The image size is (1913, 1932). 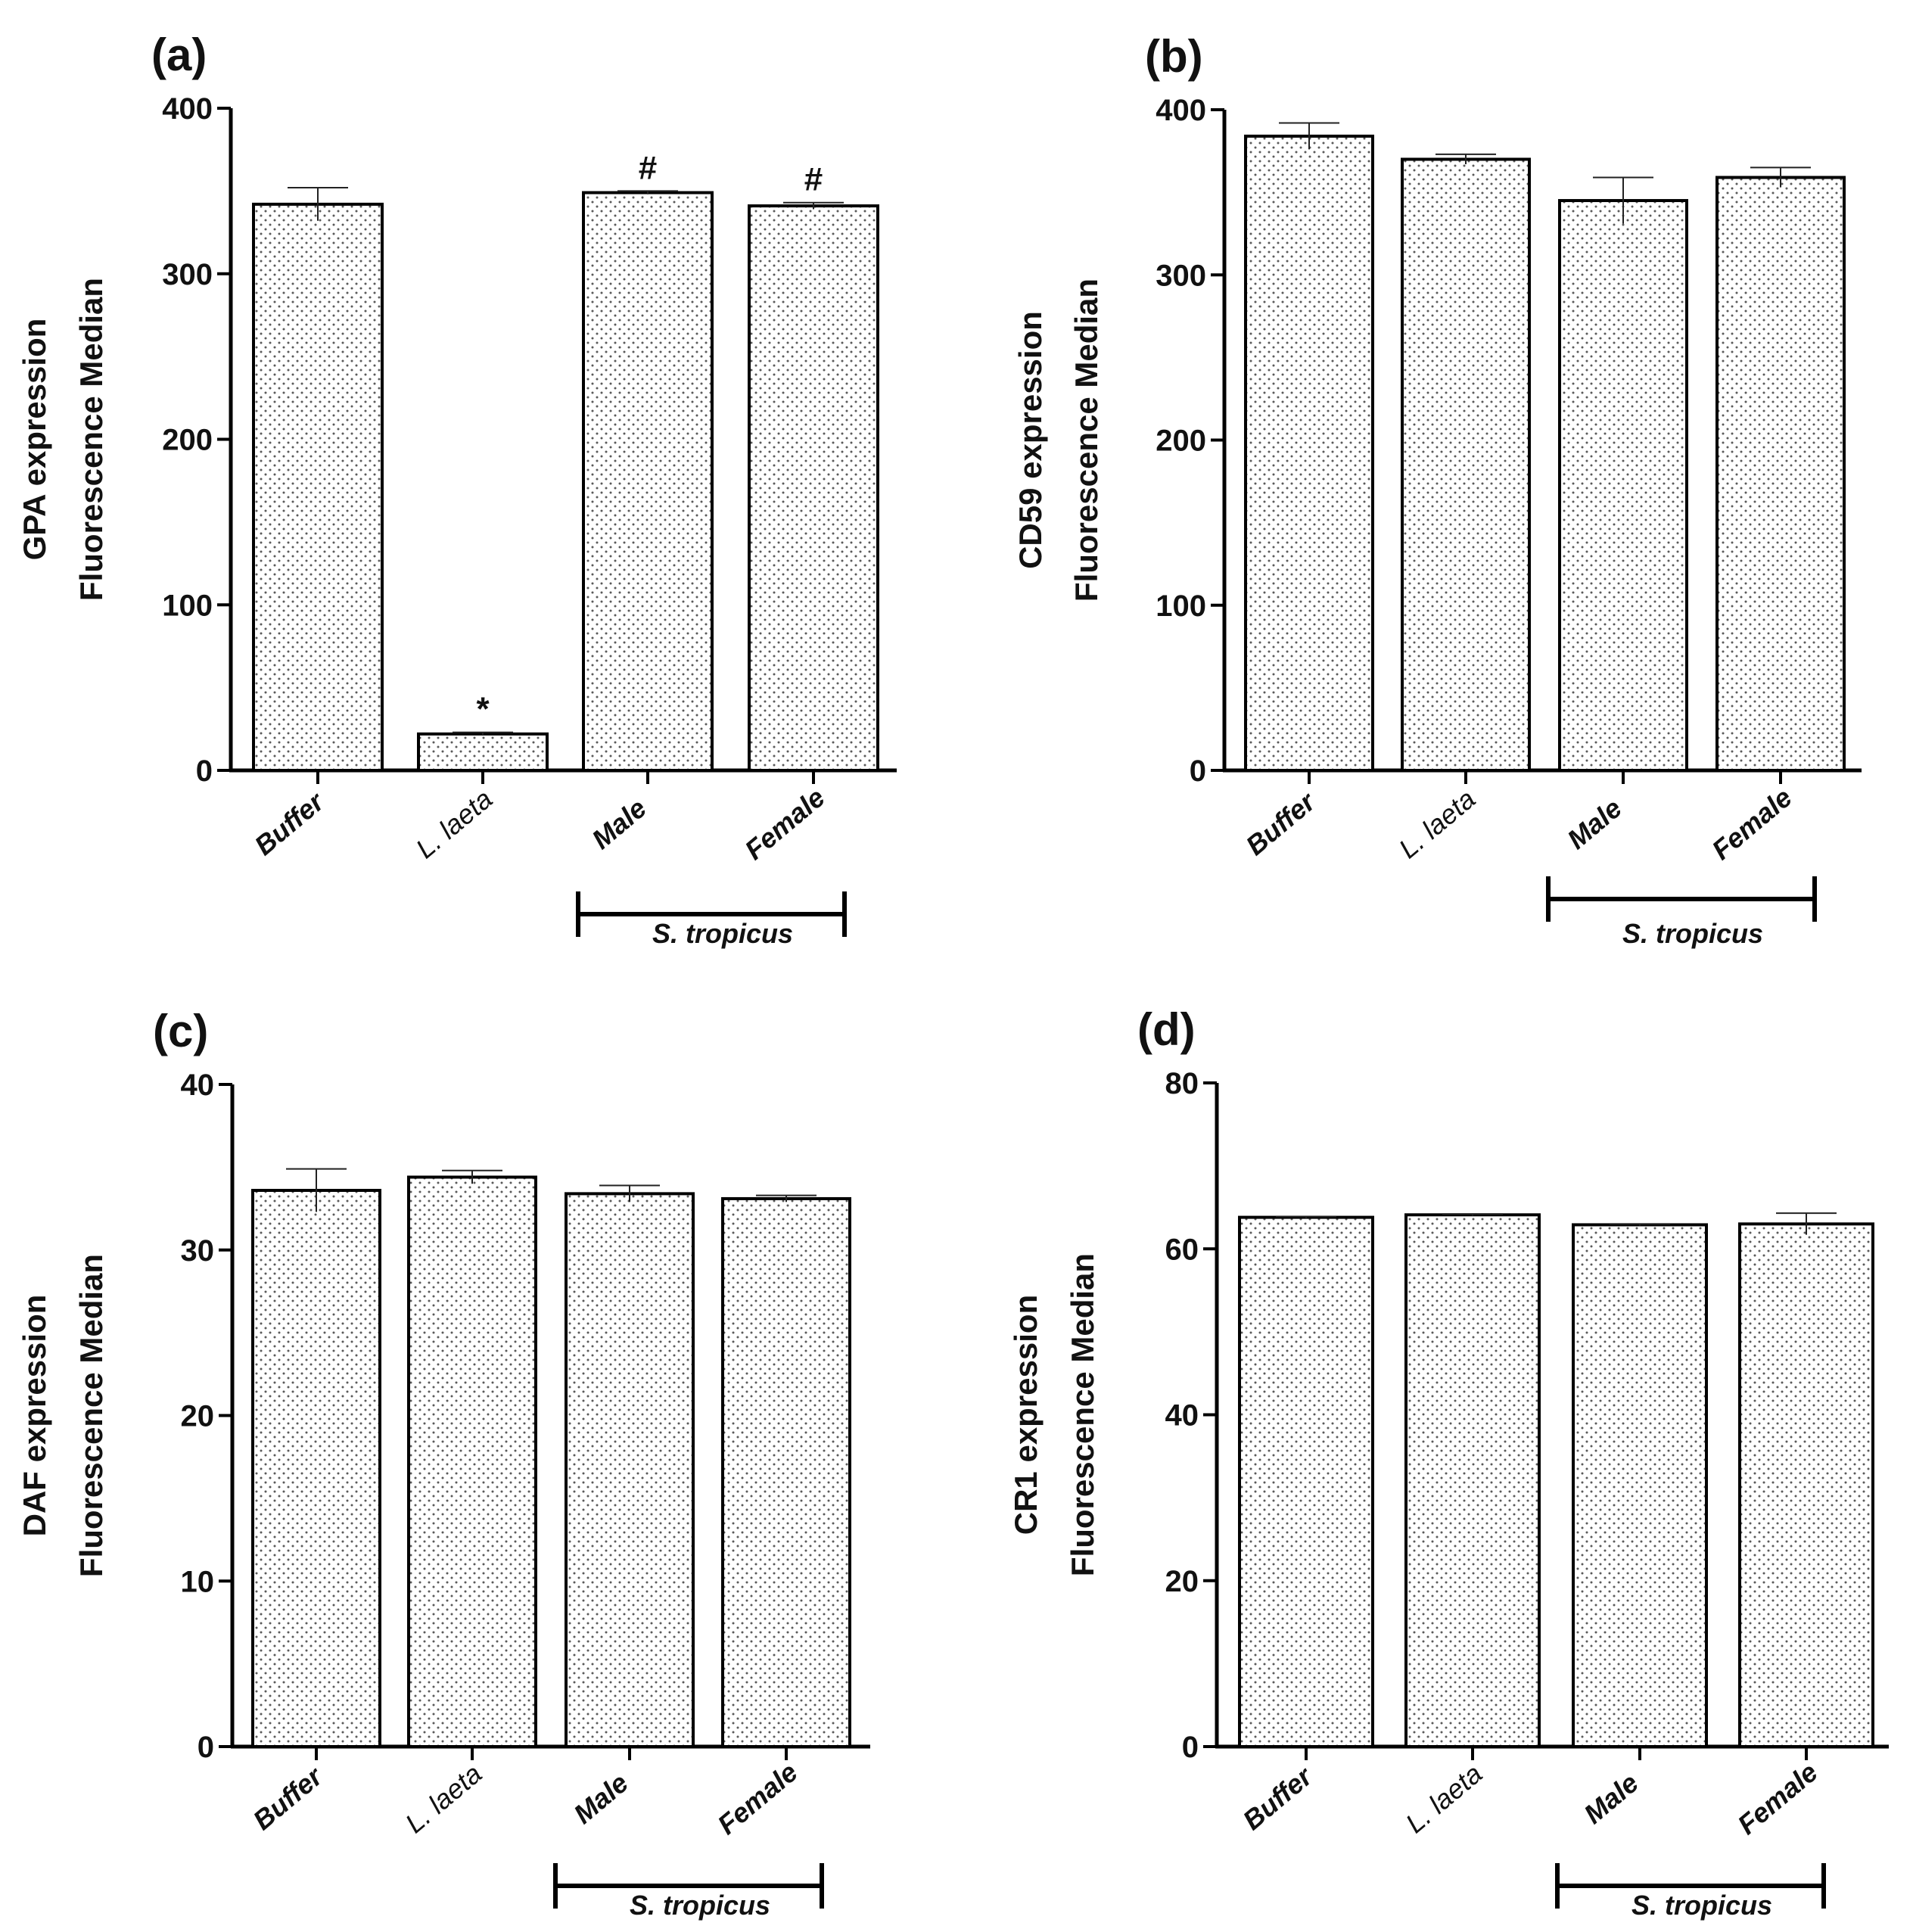 I want to click on y-tick-label: 80, so click(x=1182, y=1083).